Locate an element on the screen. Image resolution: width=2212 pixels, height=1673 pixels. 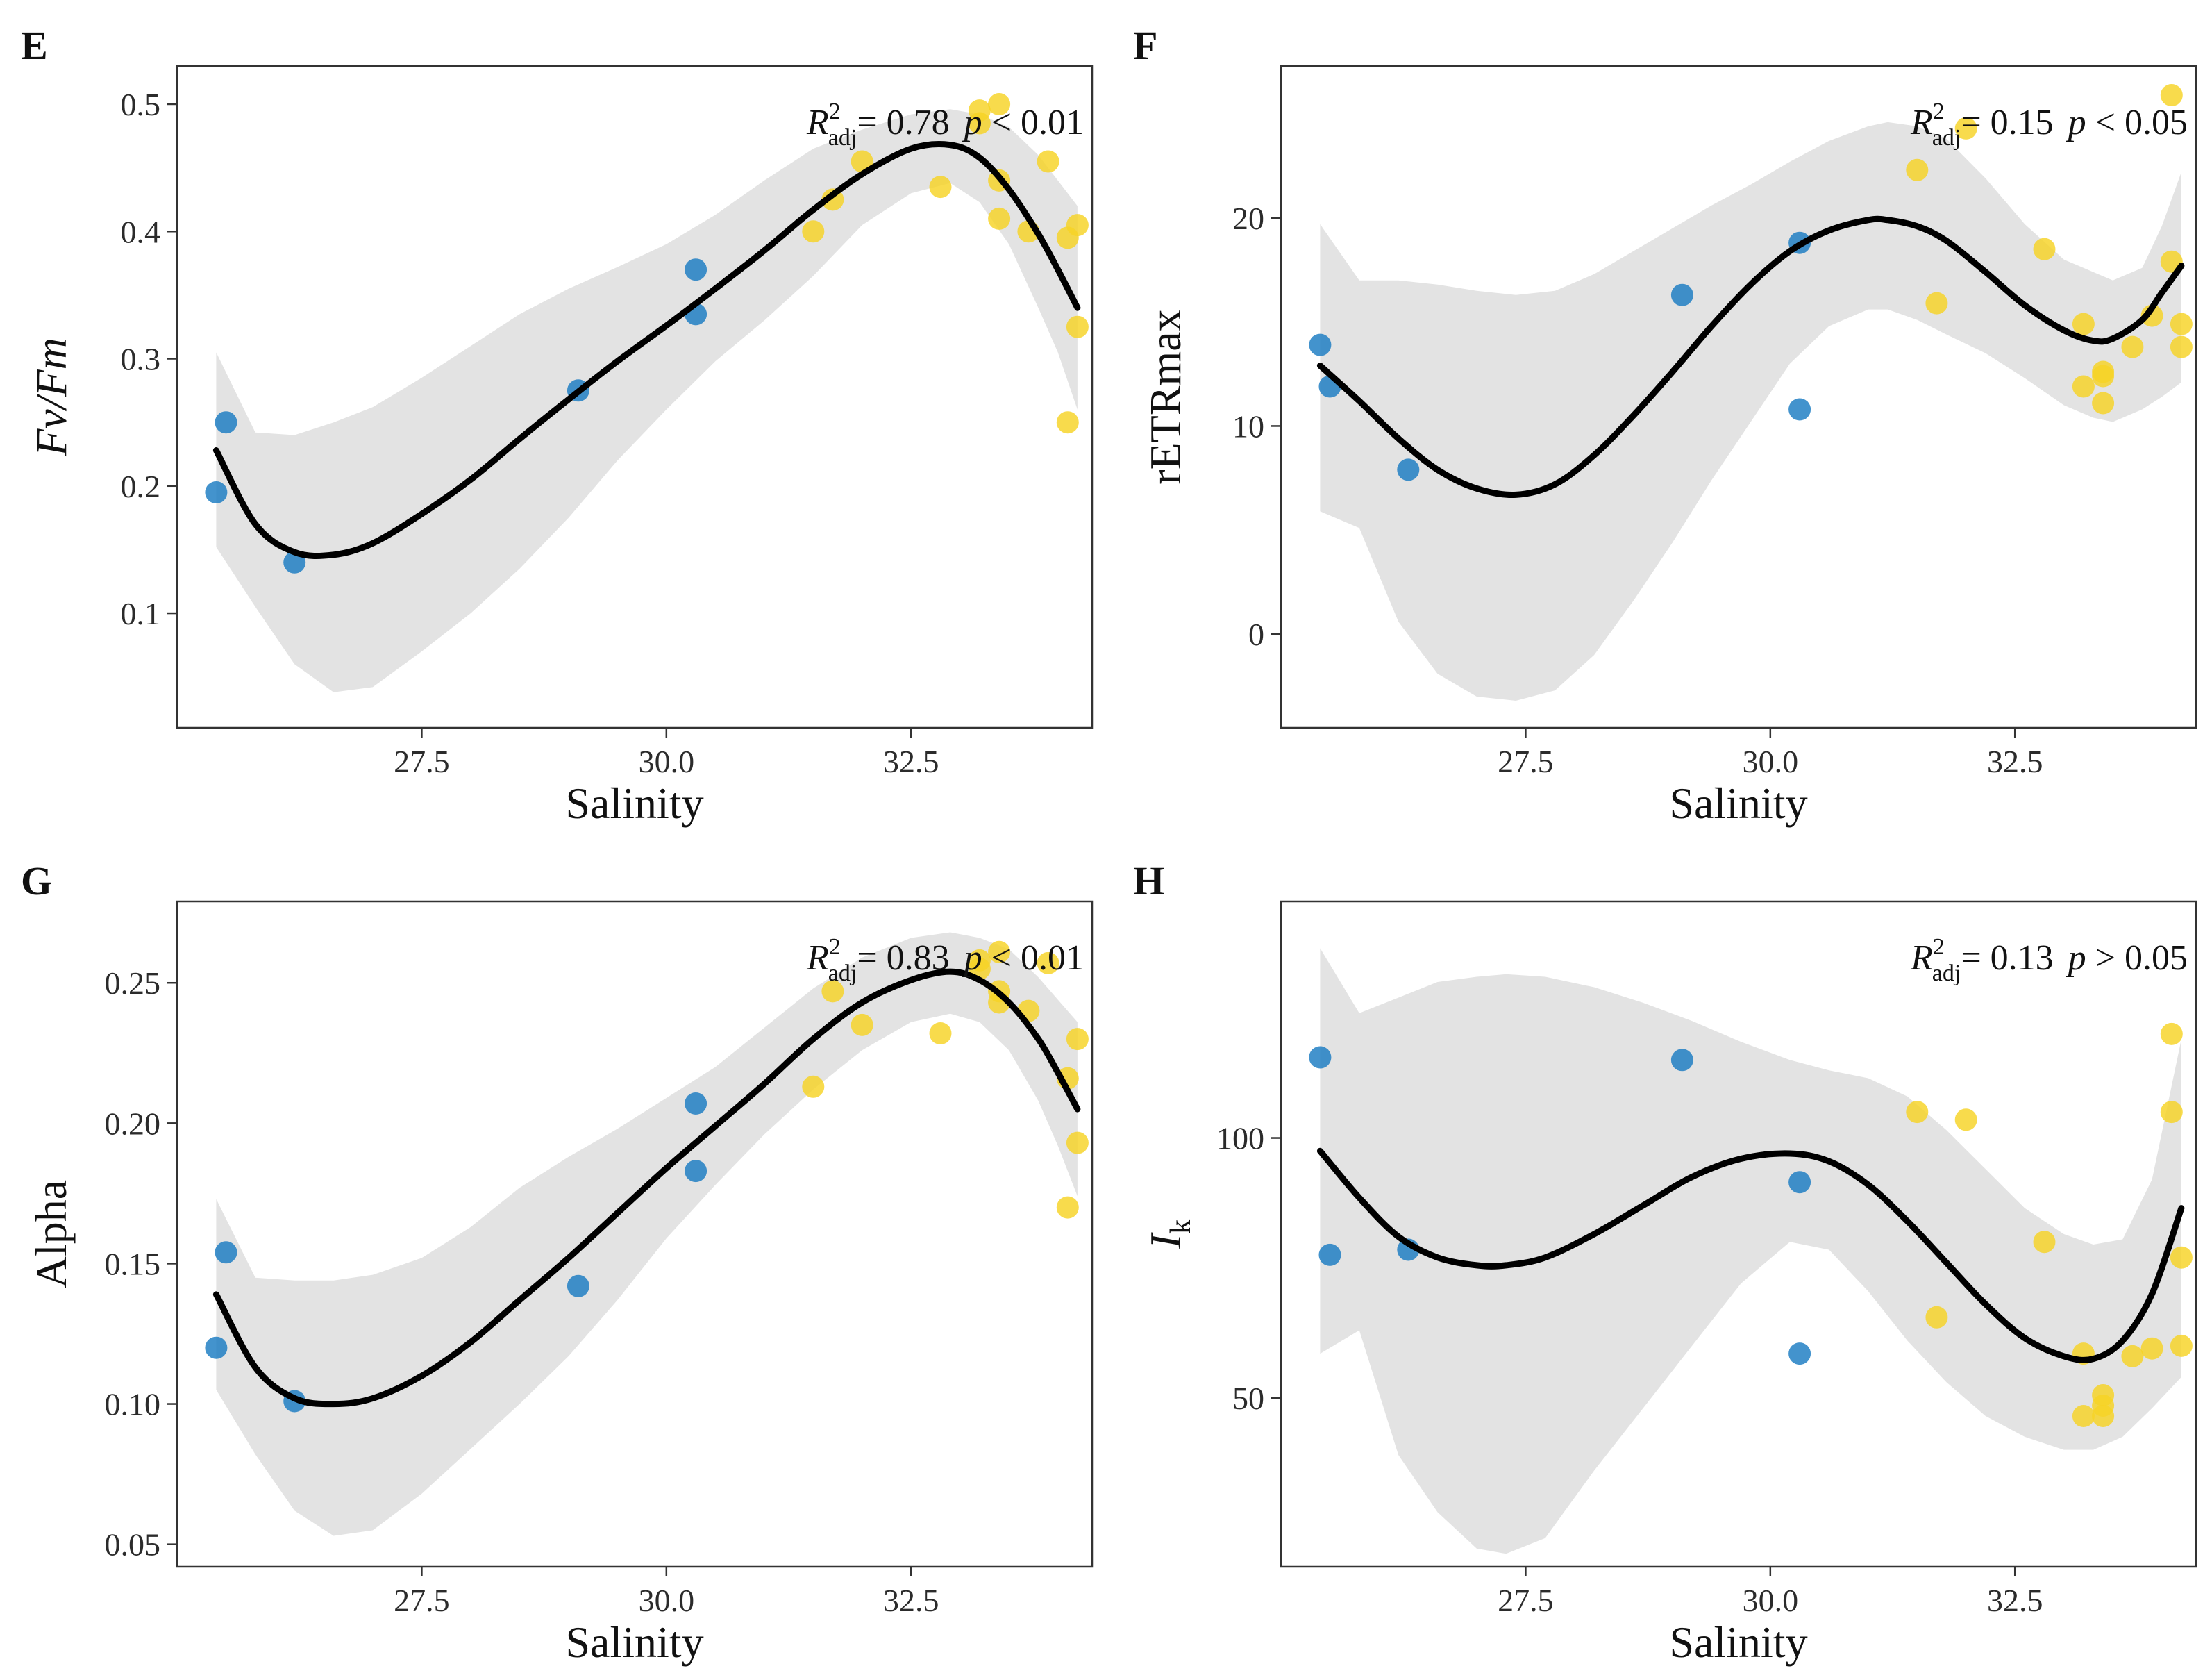
y-axis-title-main: Fv/Fm is located at coordinates (51, 398).